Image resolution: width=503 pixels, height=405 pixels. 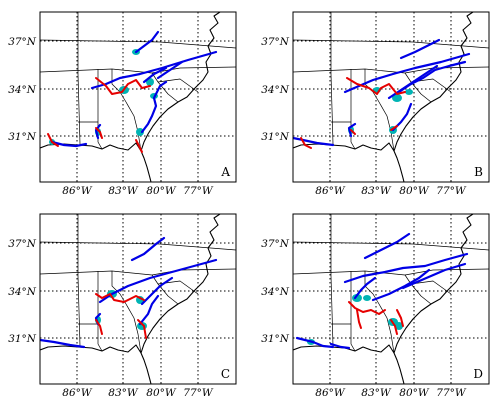 What do you see at coordinates (225, 374) in the screenshot?
I see `panel-label: C` at bounding box center [225, 374].